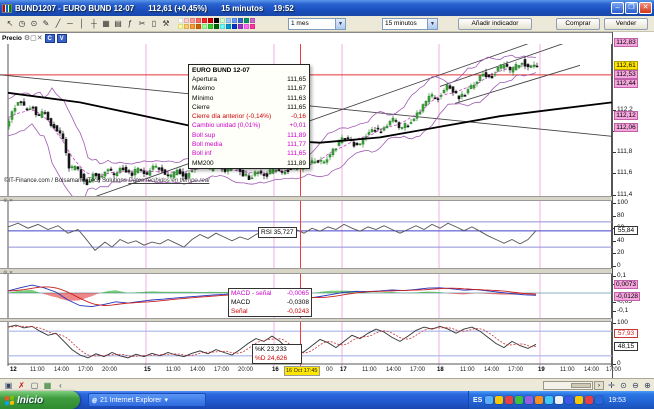 Image resolution: width=654 pixels, height=409 pixels. I want to click on maximize-icon: ❐, so click(631, 8).